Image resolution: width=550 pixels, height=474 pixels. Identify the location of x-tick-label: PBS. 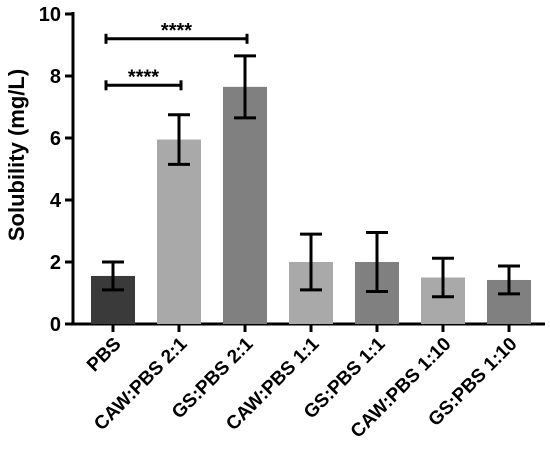
(104, 355).